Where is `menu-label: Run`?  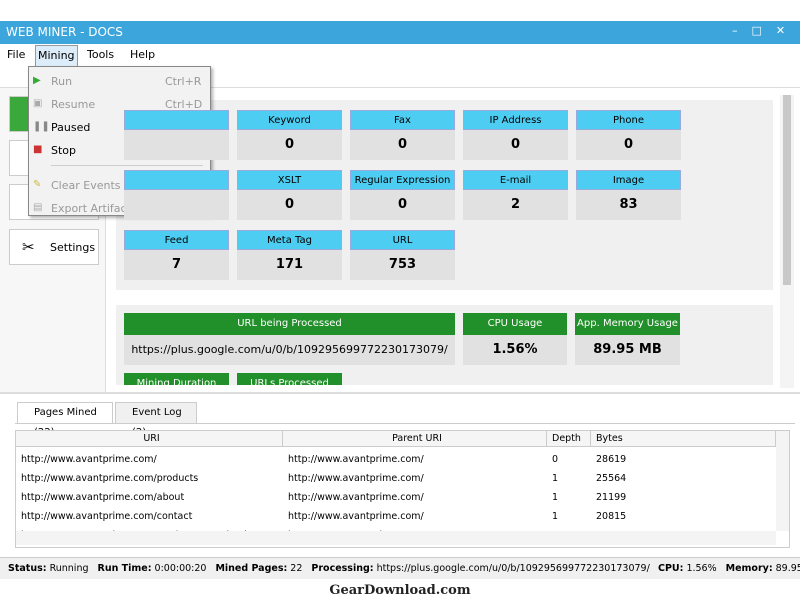 menu-label: Run is located at coordinates (62, 81).